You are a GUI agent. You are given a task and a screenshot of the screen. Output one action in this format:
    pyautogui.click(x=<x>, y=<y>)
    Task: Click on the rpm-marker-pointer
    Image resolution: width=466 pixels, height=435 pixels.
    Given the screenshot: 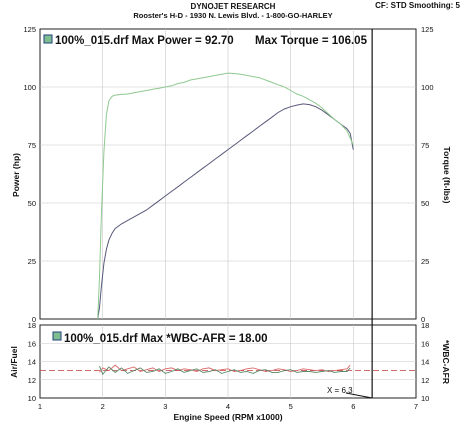 What is the action you would take?
    pyautogui.click(x=359, y=395)
    